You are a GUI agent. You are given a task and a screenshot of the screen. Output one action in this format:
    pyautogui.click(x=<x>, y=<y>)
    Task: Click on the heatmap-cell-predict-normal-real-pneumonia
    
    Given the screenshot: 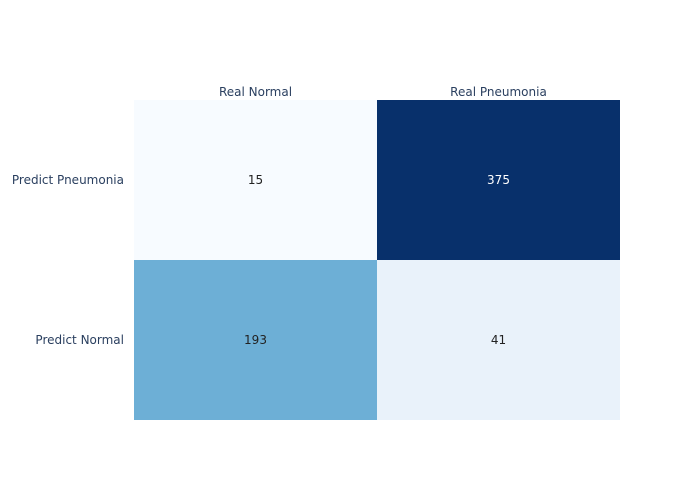 What is the action you would take?
    pyautogui.click(x=498, y=340)
    